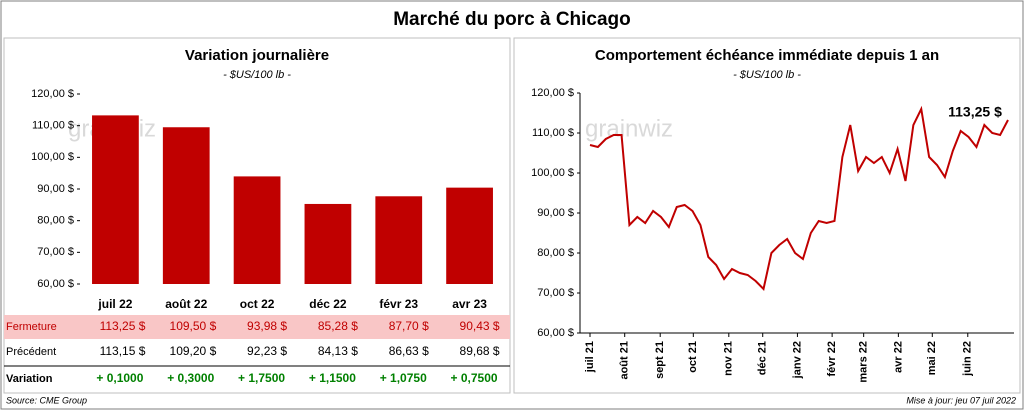  I want to click on row-label: Variation, so click(29, 379).